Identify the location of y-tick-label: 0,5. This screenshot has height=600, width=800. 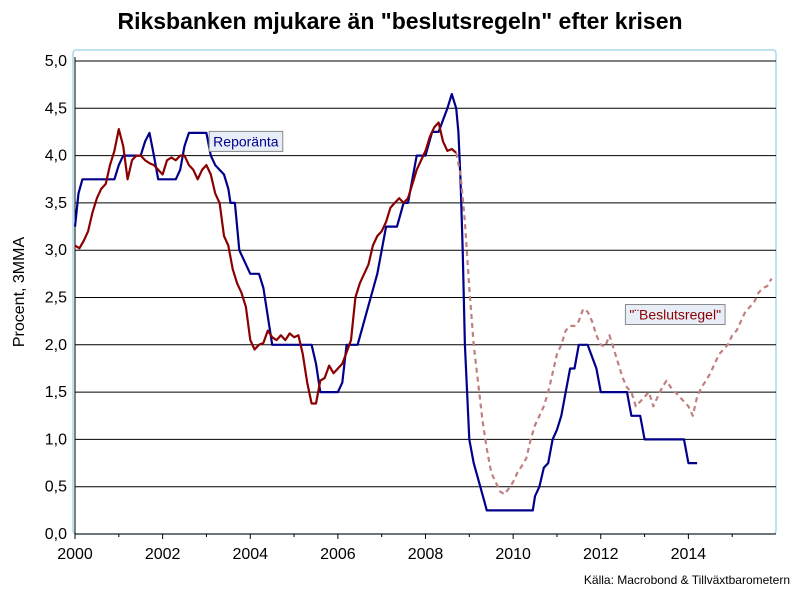
(56, 487).